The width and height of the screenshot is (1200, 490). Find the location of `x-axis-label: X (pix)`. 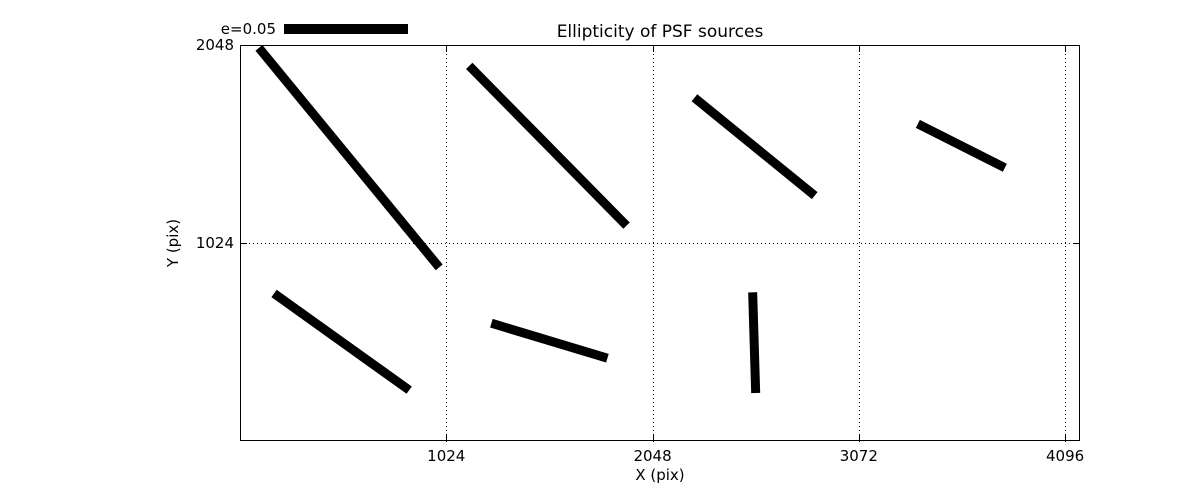

x-axis-label: X (pix) is located at coordinates (660, 475).